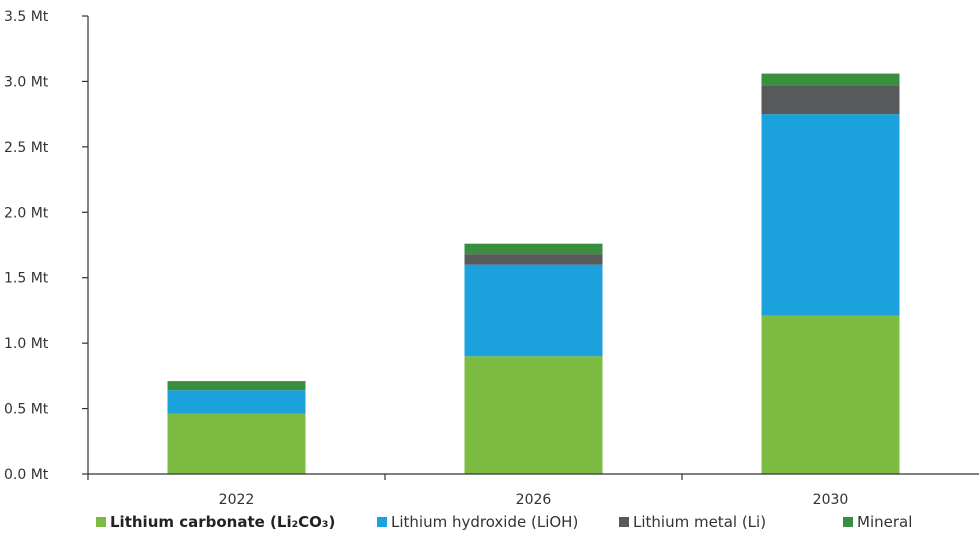 This screenshot has width=979, height=540. Describe the element at coordinates (385, 477) in the screenshot. I see `x-axis-ticks` at that location.